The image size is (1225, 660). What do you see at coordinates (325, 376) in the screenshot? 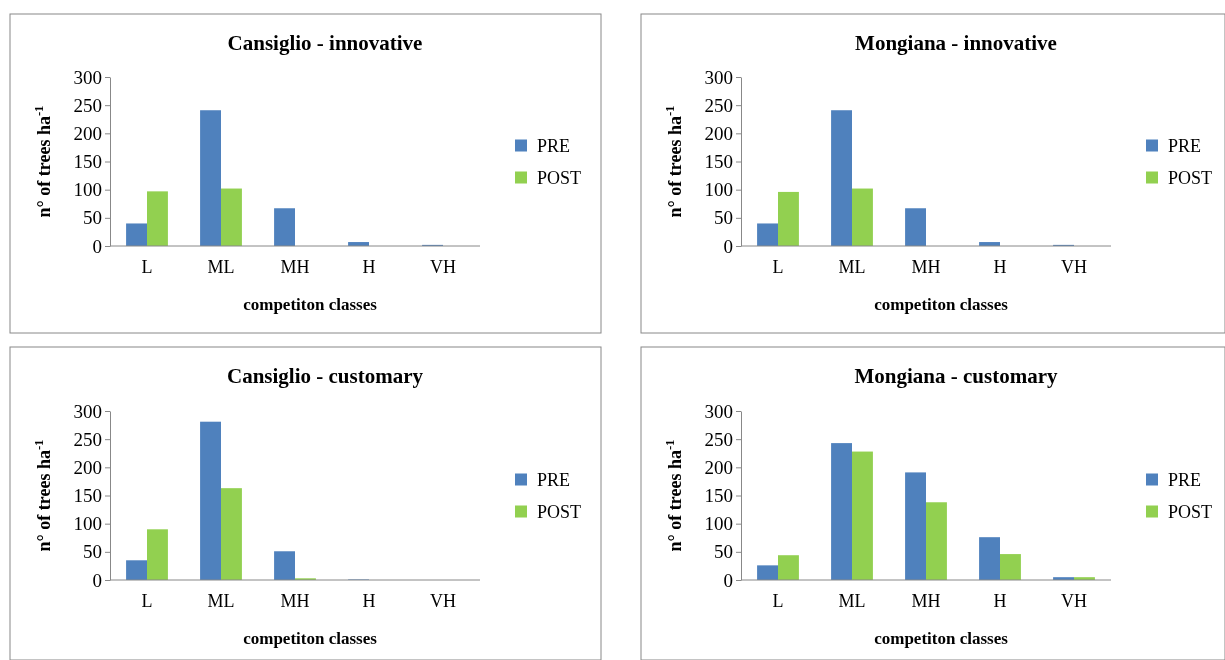
I see `chart-title: Cansiglio - customary` at bounding box center [325, 376].